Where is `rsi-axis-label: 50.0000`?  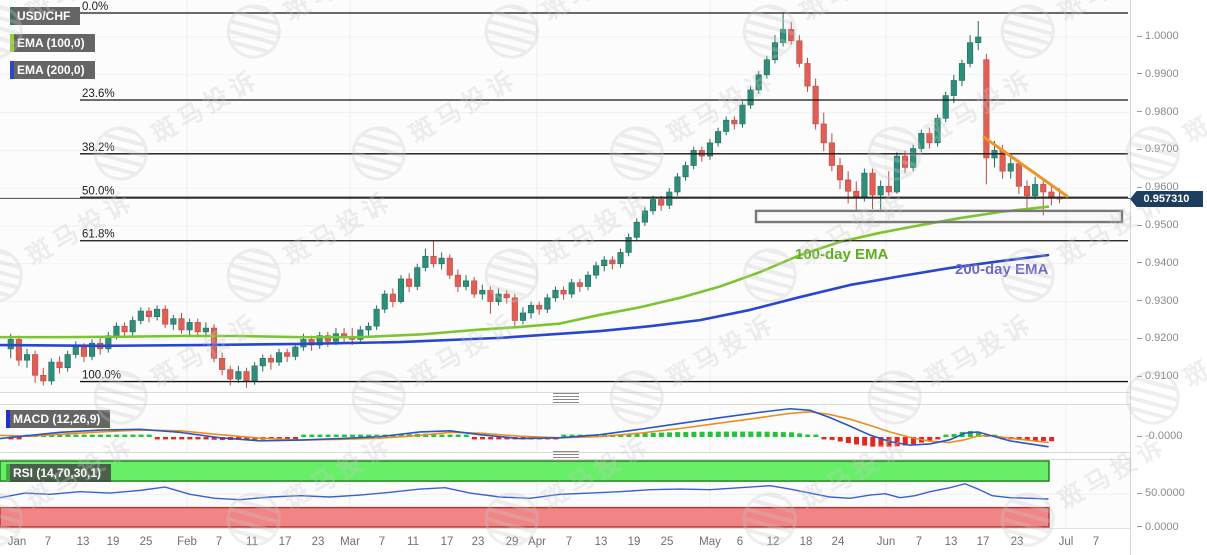
rsi-axis-label: 50.0000 is located at coordinates (1161, 493).